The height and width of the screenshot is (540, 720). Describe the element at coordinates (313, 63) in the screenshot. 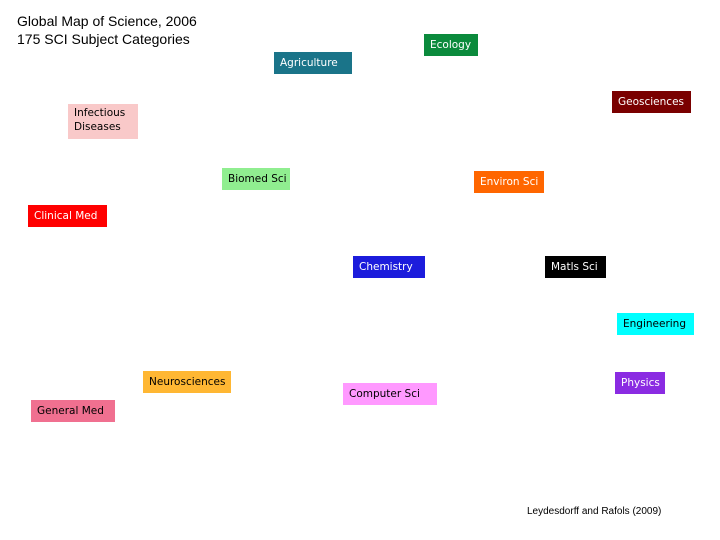

I see `node: Agriculture` at that location.